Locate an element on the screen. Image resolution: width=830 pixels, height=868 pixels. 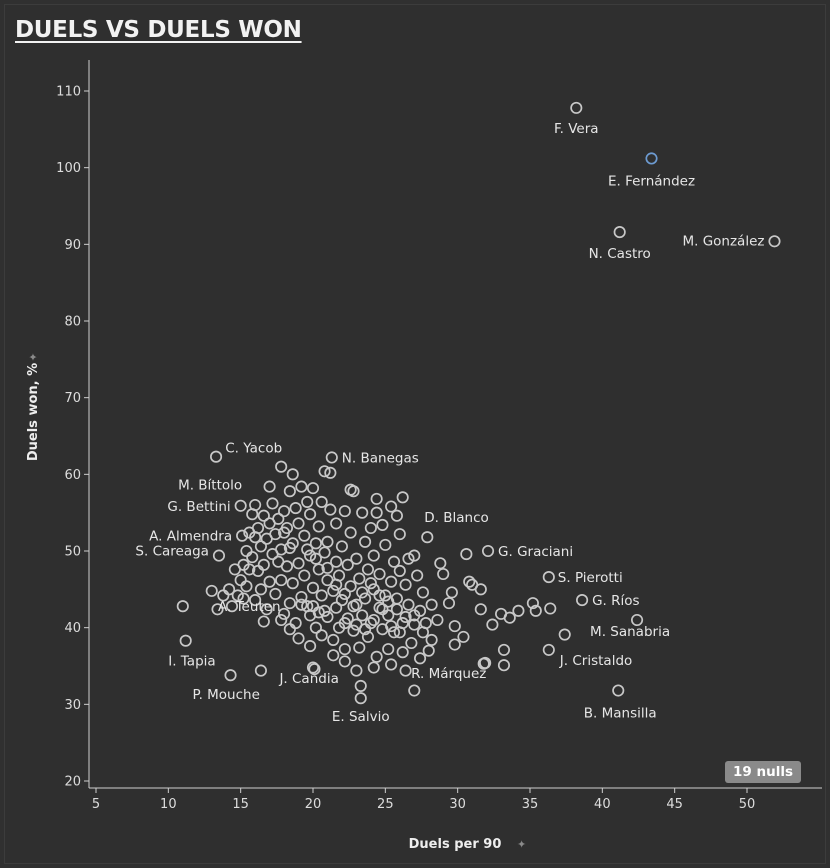
x-tick-label: 25 is located at coordinates (385, 804).